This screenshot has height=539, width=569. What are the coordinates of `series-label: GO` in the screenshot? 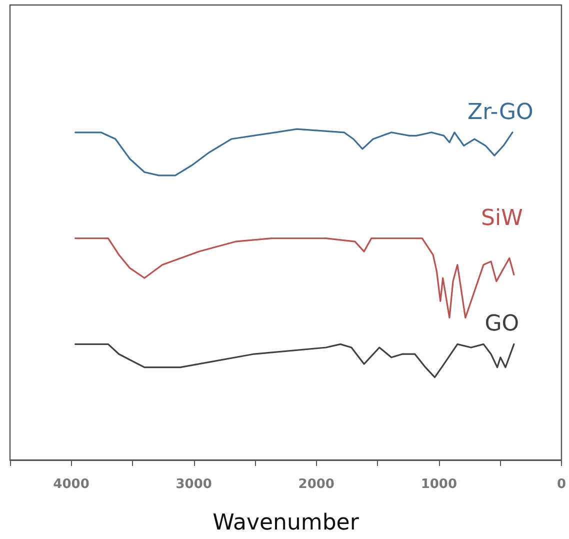 It's located at (502, 324).